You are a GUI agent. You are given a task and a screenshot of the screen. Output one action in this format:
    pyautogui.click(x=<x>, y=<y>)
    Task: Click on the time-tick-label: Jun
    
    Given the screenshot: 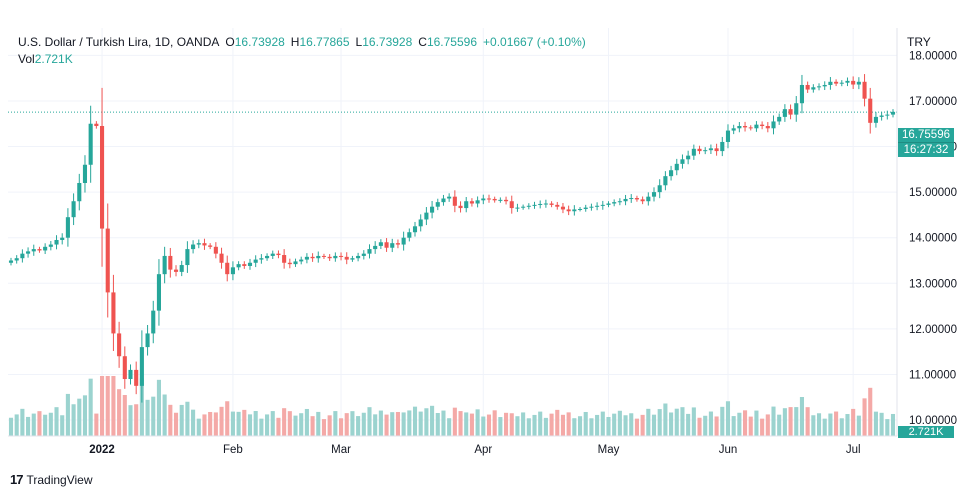 What is the action you would take?
    pyautogui.click(x=728, y=450)
    